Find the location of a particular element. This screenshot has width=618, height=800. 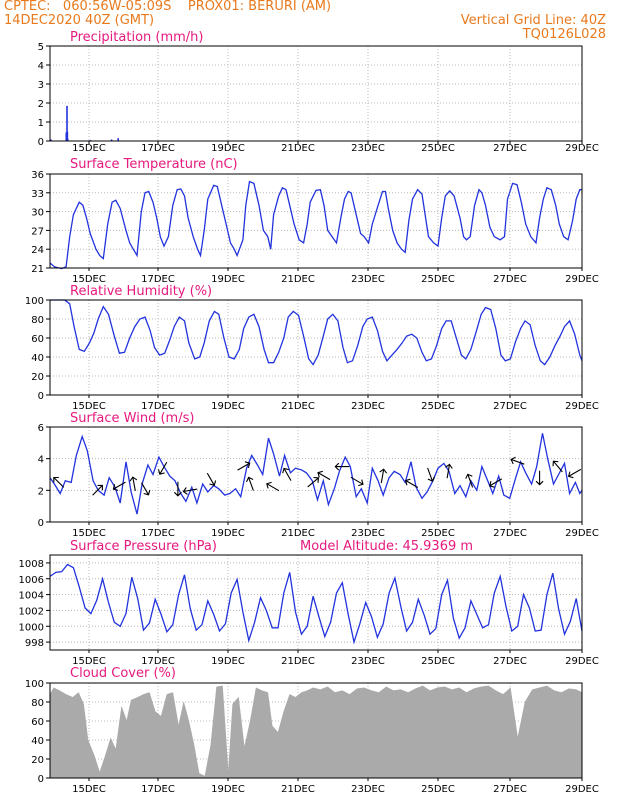

y-tick-label: 3 is located at coordinates (41, 85).